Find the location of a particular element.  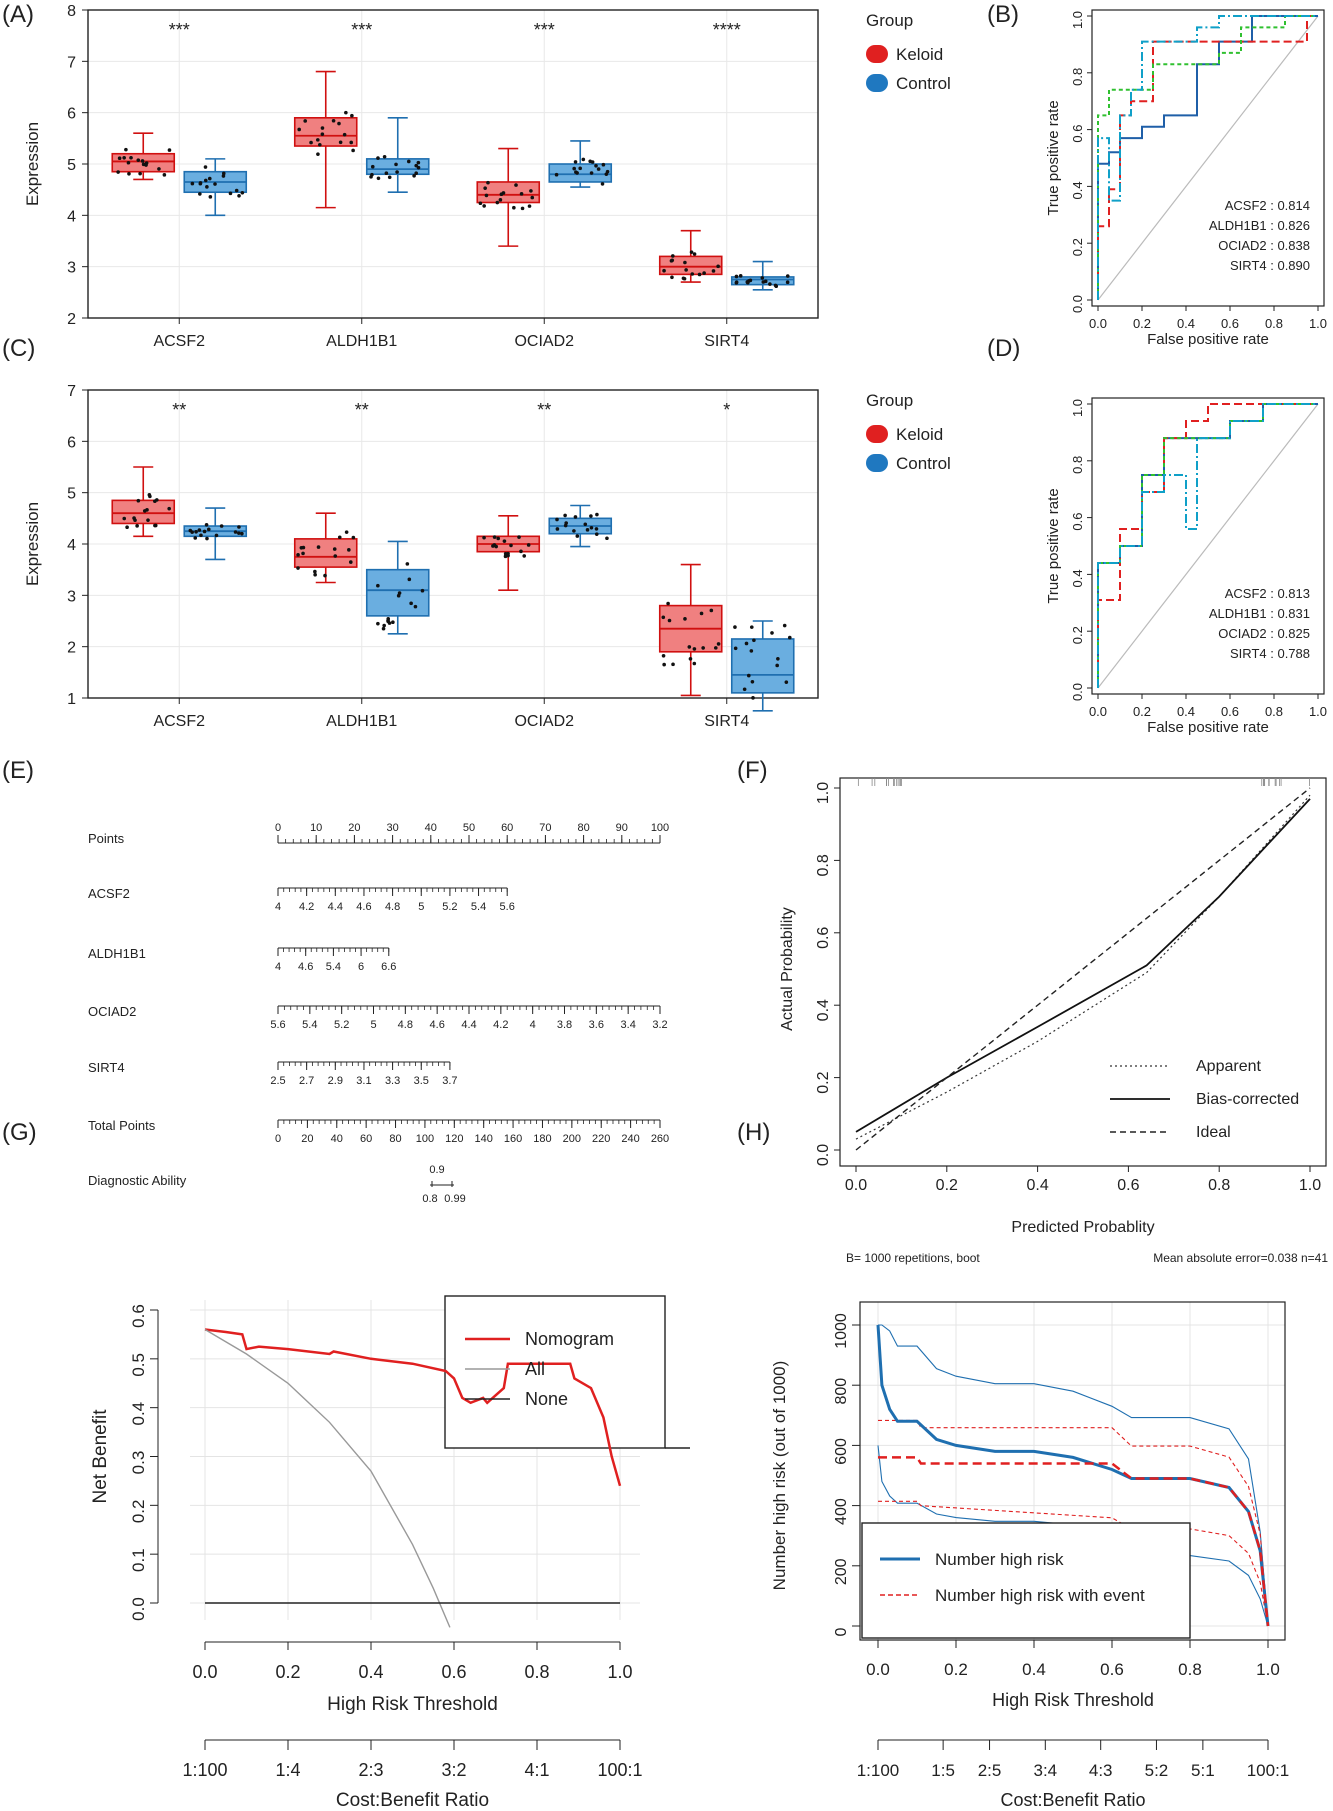

y-tick-label: 7 is located at coordinates (71, 391).